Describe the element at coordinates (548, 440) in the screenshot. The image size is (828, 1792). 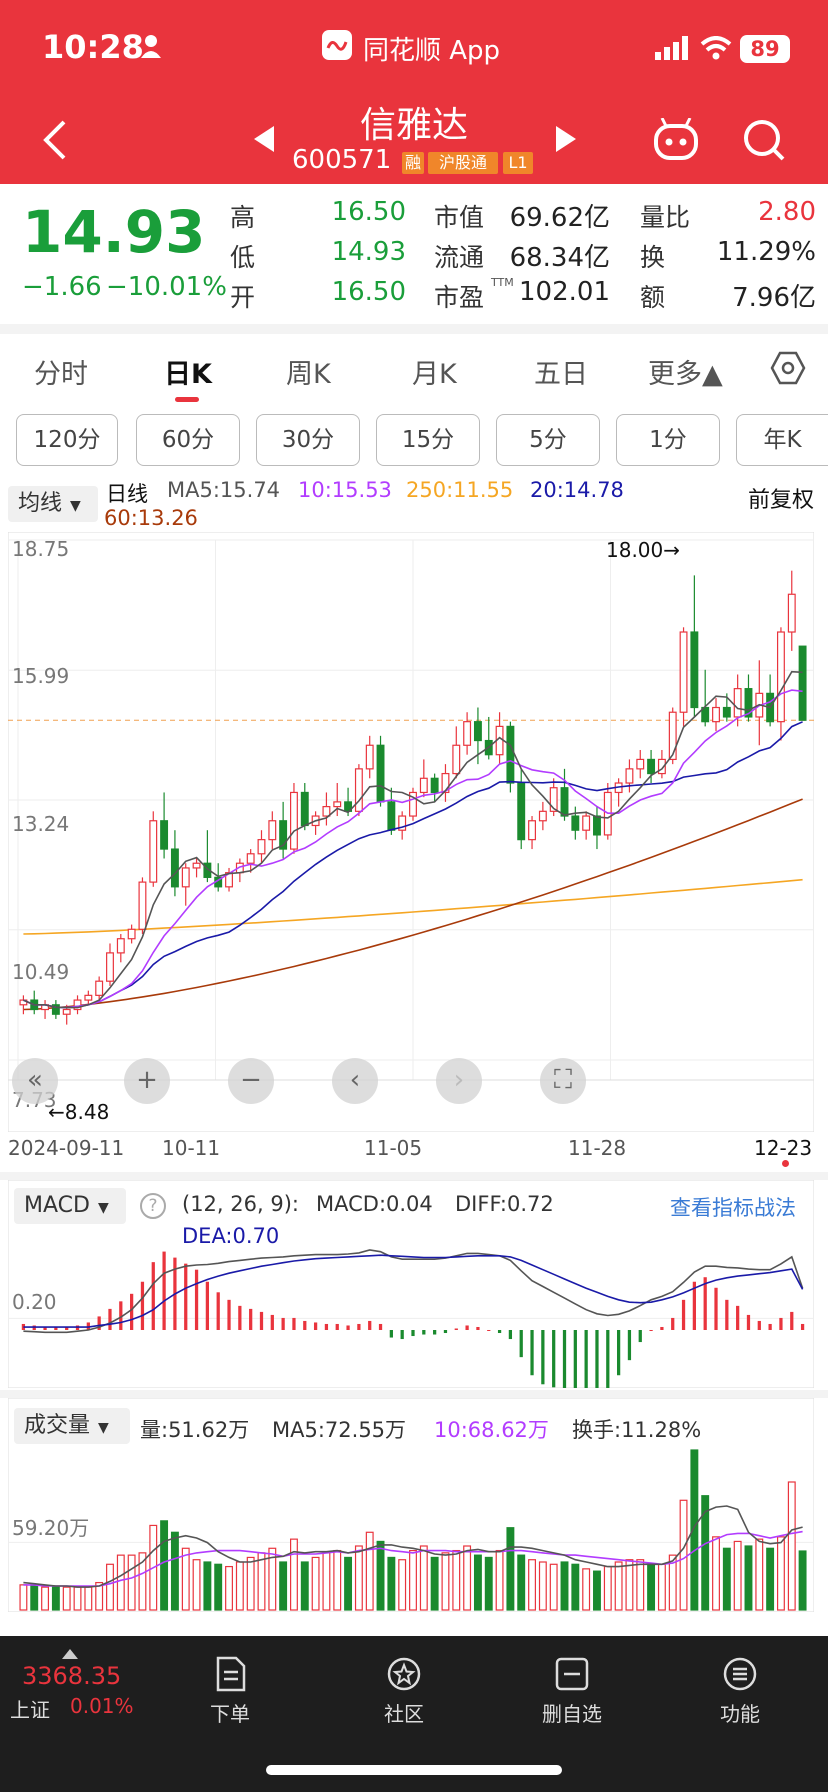
I see `period-5min: 5分` at that location.